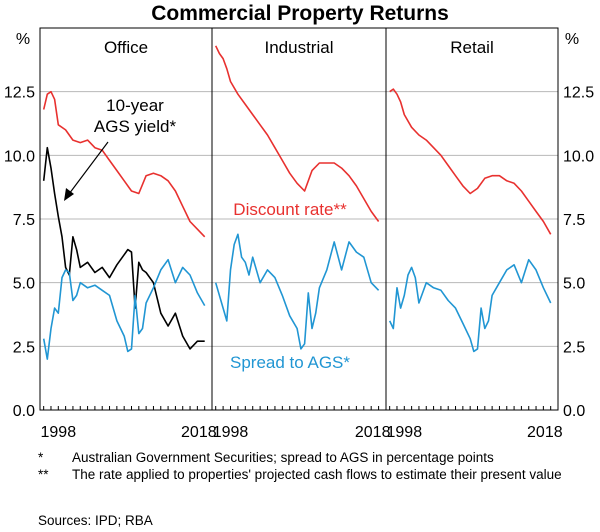 The height and width of the screenshot is (532, 600). What do you see at coordinates (578, 156) in the screenshot?
I see `y-tick-right-4: 10.0` at bounding box center [578, 156].